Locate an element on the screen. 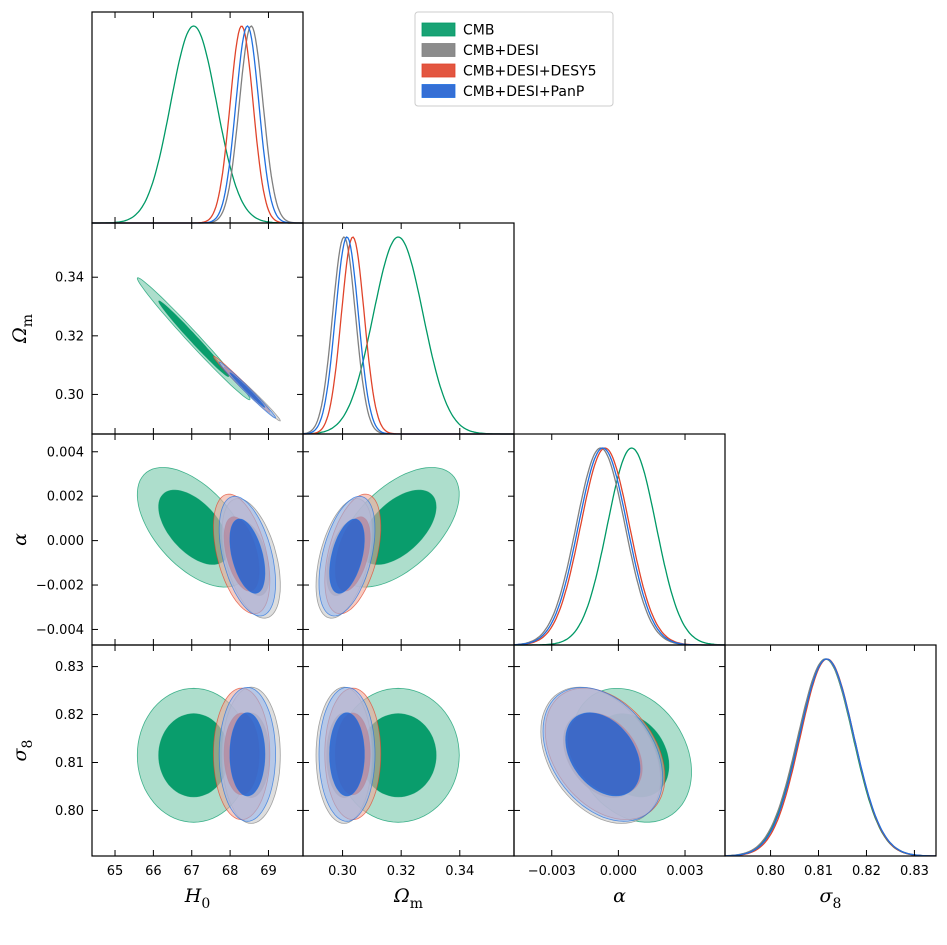  panel-Om-s8 is located at coordinates (387, 755).